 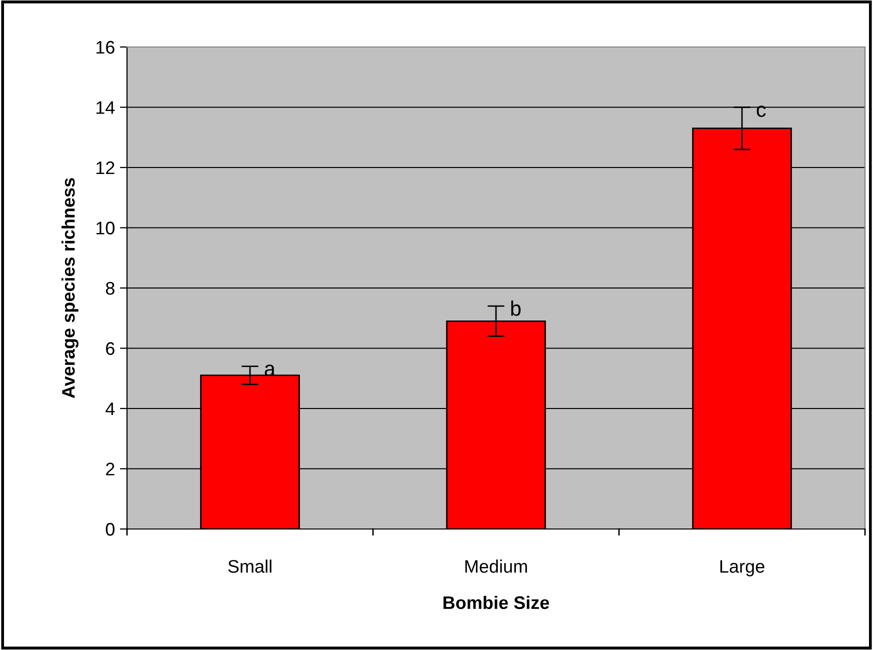 I want to click on y-tick-label: 8, so click(x=110, y=288).